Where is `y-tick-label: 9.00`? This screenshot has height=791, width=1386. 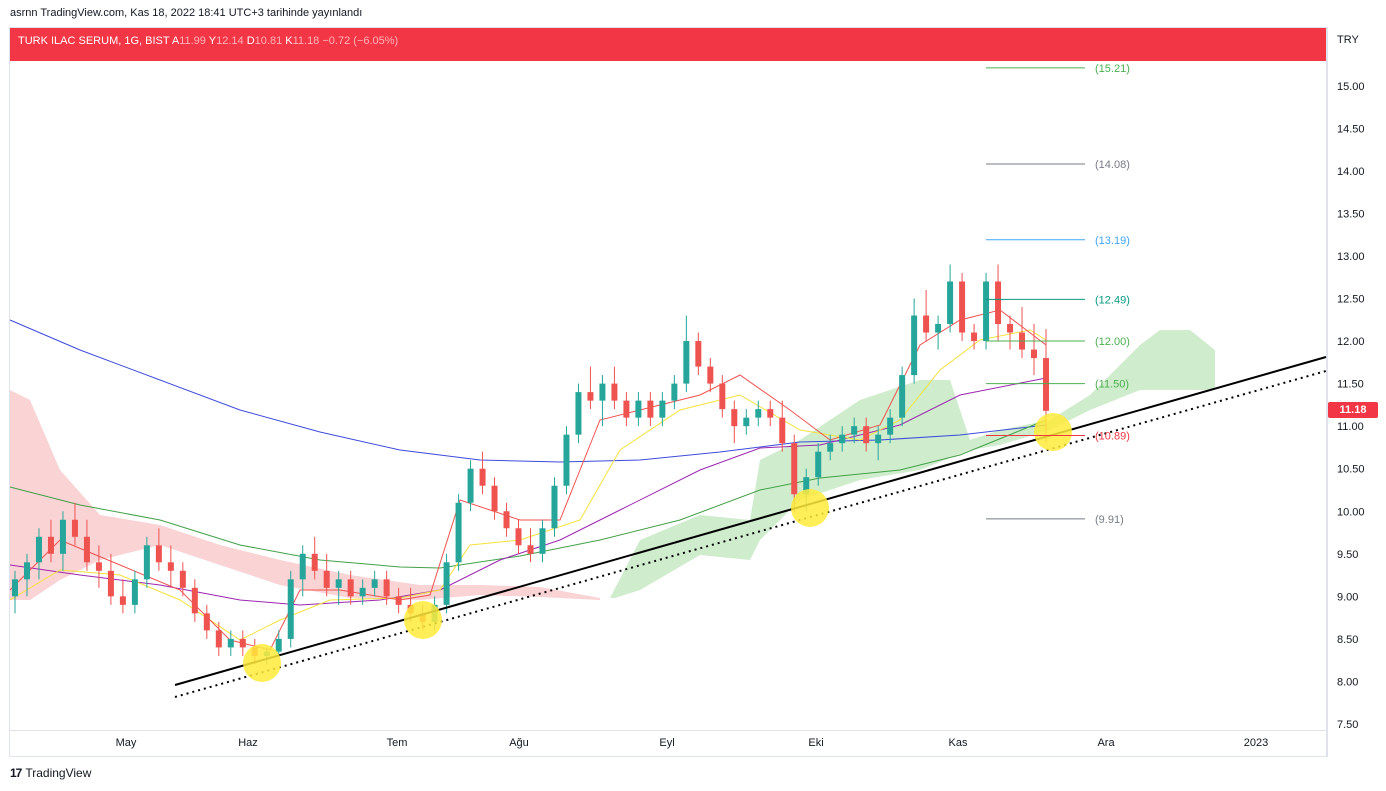
y-tick-label: 9.00 is located at coordinates (1347, 597).